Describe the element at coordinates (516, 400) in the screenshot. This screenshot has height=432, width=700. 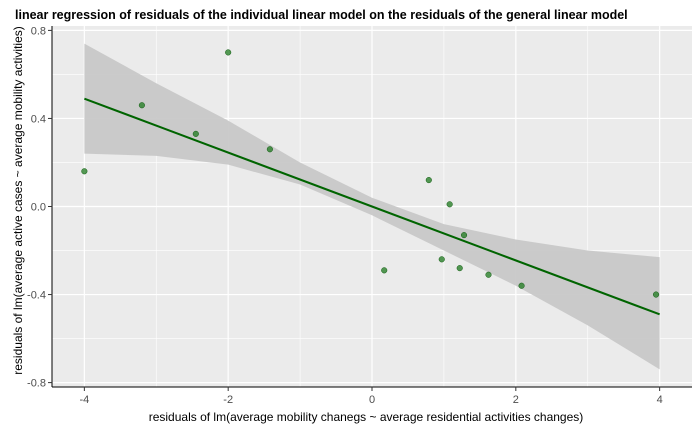
I see `x-tick-label: 2` at that location.